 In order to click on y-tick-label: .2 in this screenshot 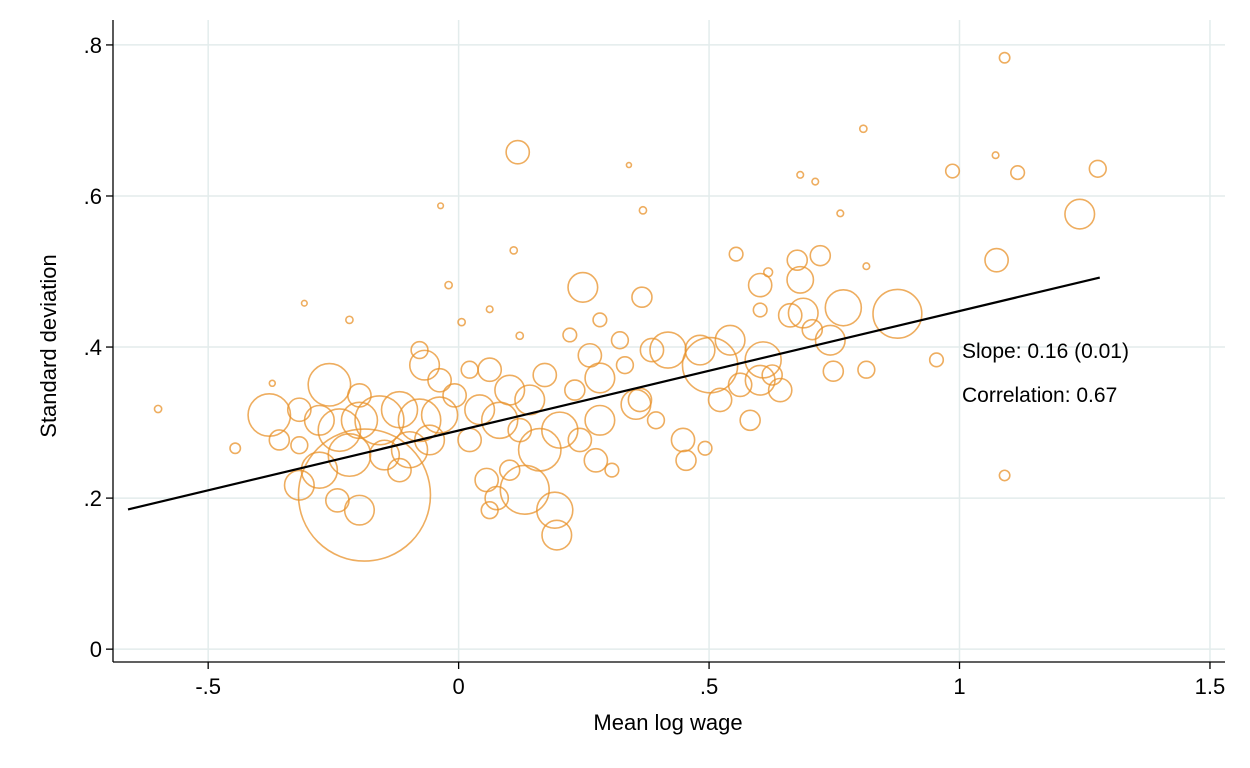, I will do `click(93, 498)`.